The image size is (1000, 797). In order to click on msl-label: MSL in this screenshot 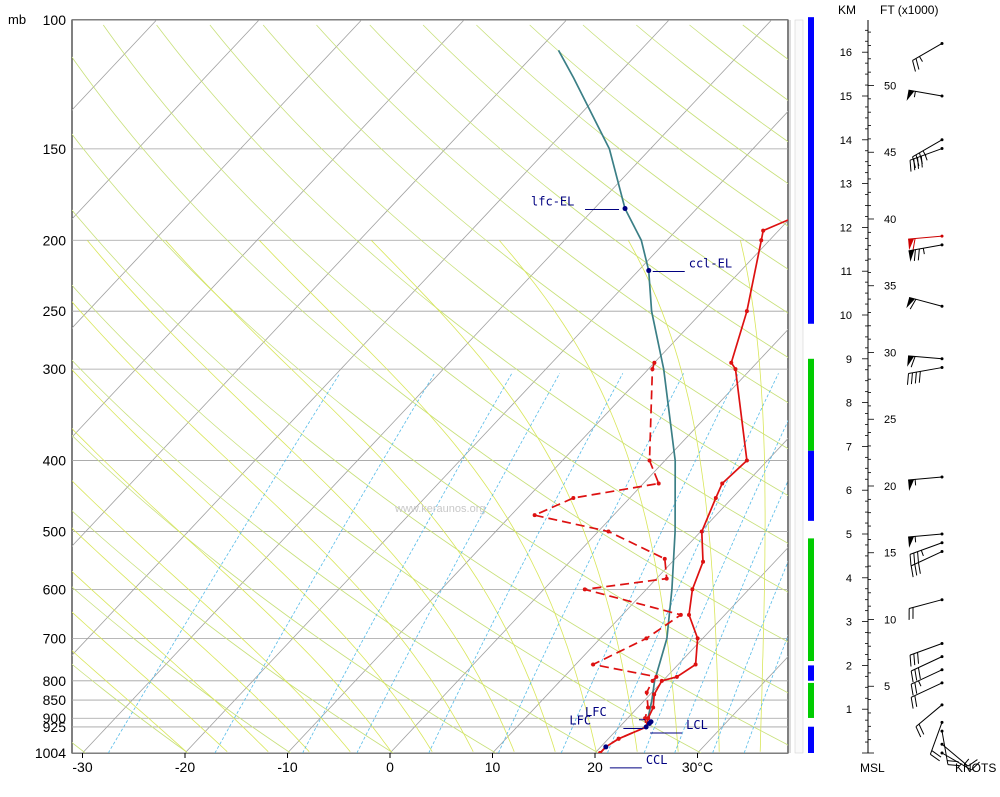, I will do `click(872, 768)`.